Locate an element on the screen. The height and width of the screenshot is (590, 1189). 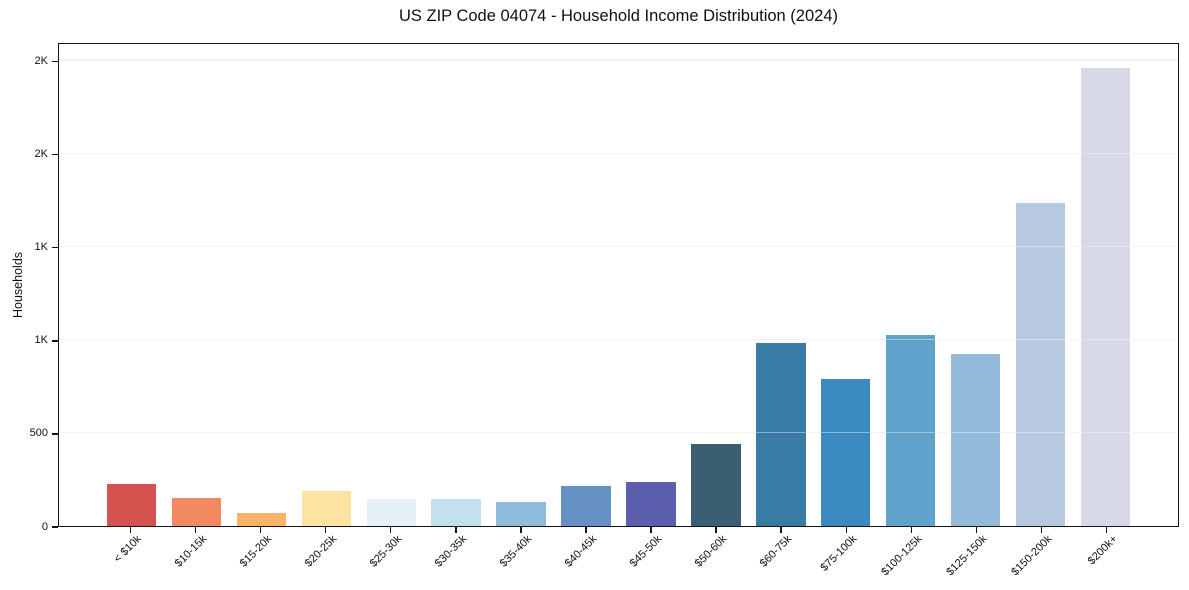
x-tick-label: $45-50k is located at coordinates (646, 551).